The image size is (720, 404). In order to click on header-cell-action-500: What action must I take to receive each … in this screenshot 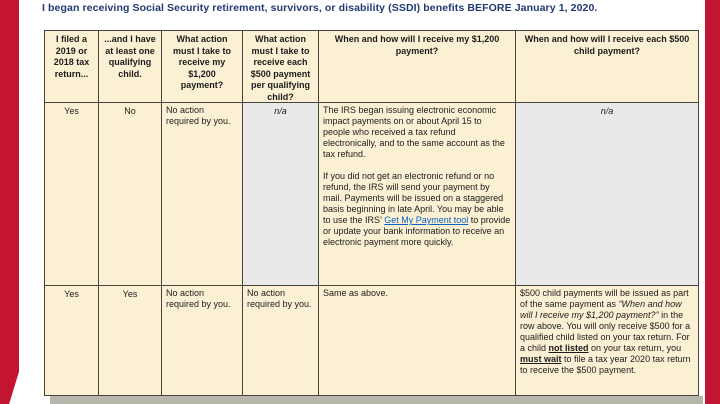, I will do `click(281, 67)`.